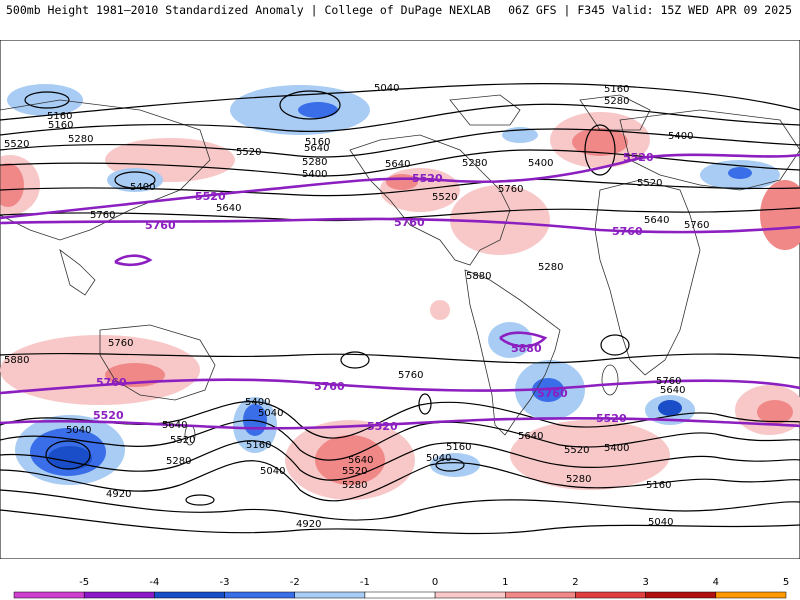 The height and width of the screenshot is (600, 800). What do you see at coordinates (526, 348) in the screenshot?
I see `key-contour-label: 5880` at bounding box center [526, 348].